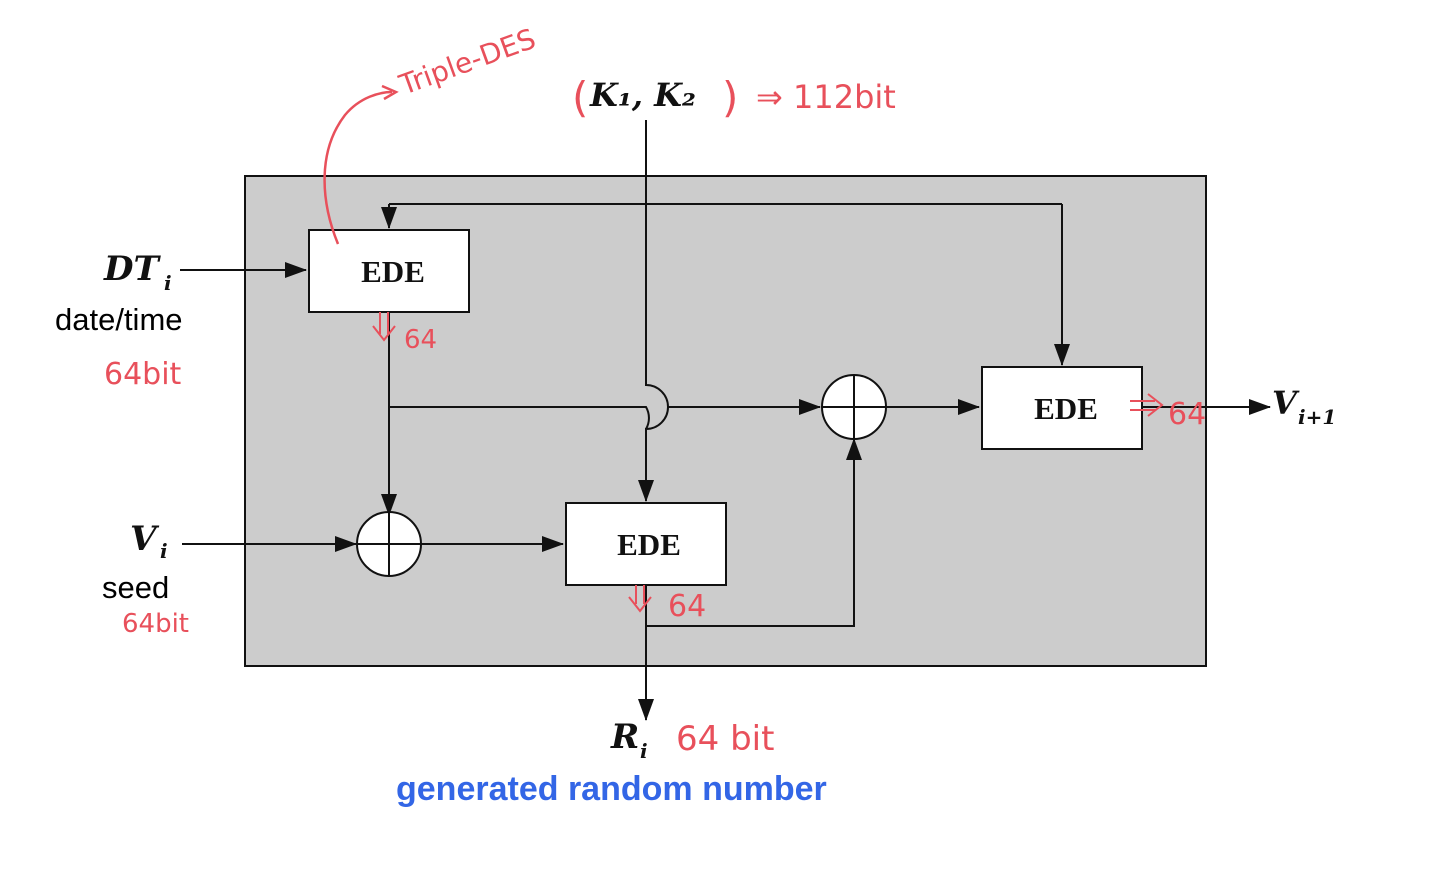  I want to click on keys-annotation: ⇒ 112bit, so click(826, 97).